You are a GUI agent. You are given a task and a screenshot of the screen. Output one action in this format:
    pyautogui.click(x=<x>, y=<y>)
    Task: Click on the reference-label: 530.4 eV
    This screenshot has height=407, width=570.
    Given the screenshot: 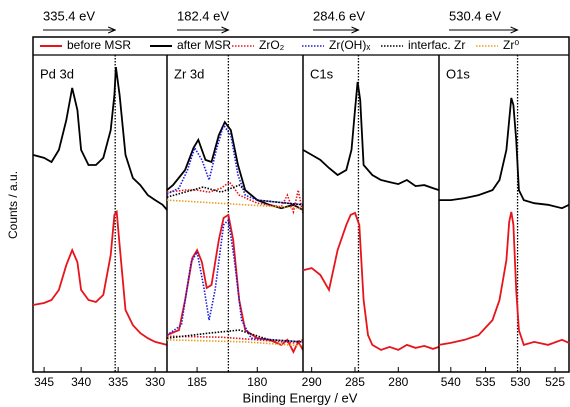 What is the action you would take?
    pyautogui.click(x=475, y=15)
    